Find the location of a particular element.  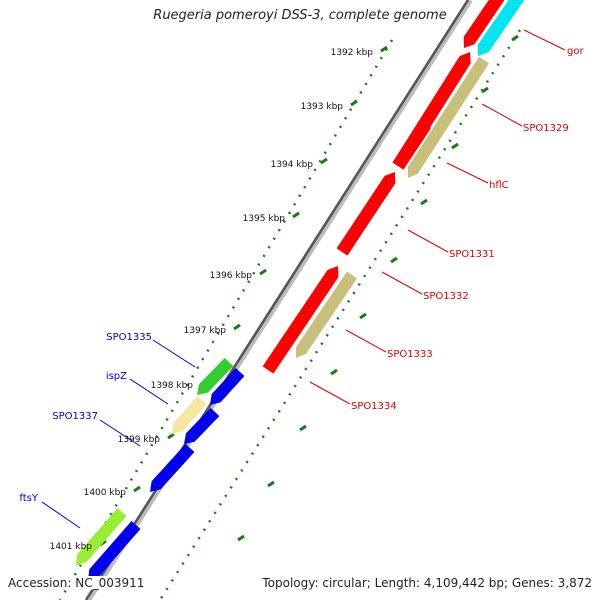

gene-feature-spo1331 is located at coordinates (366, 214).